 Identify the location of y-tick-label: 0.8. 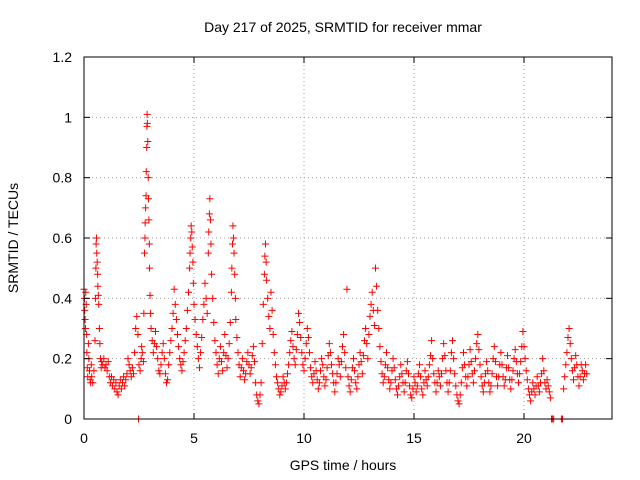
(63, 178).